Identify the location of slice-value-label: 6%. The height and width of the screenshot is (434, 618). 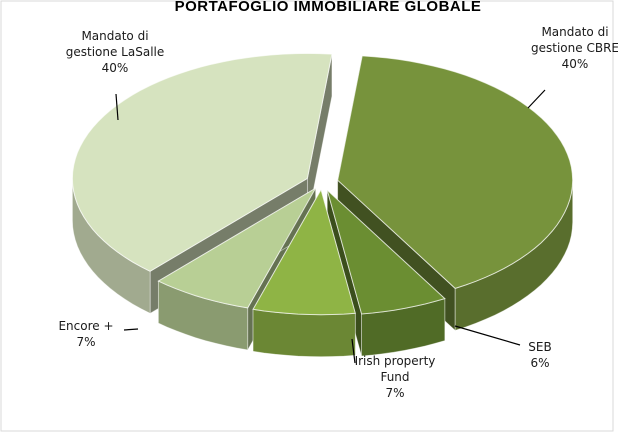
(539, 363).